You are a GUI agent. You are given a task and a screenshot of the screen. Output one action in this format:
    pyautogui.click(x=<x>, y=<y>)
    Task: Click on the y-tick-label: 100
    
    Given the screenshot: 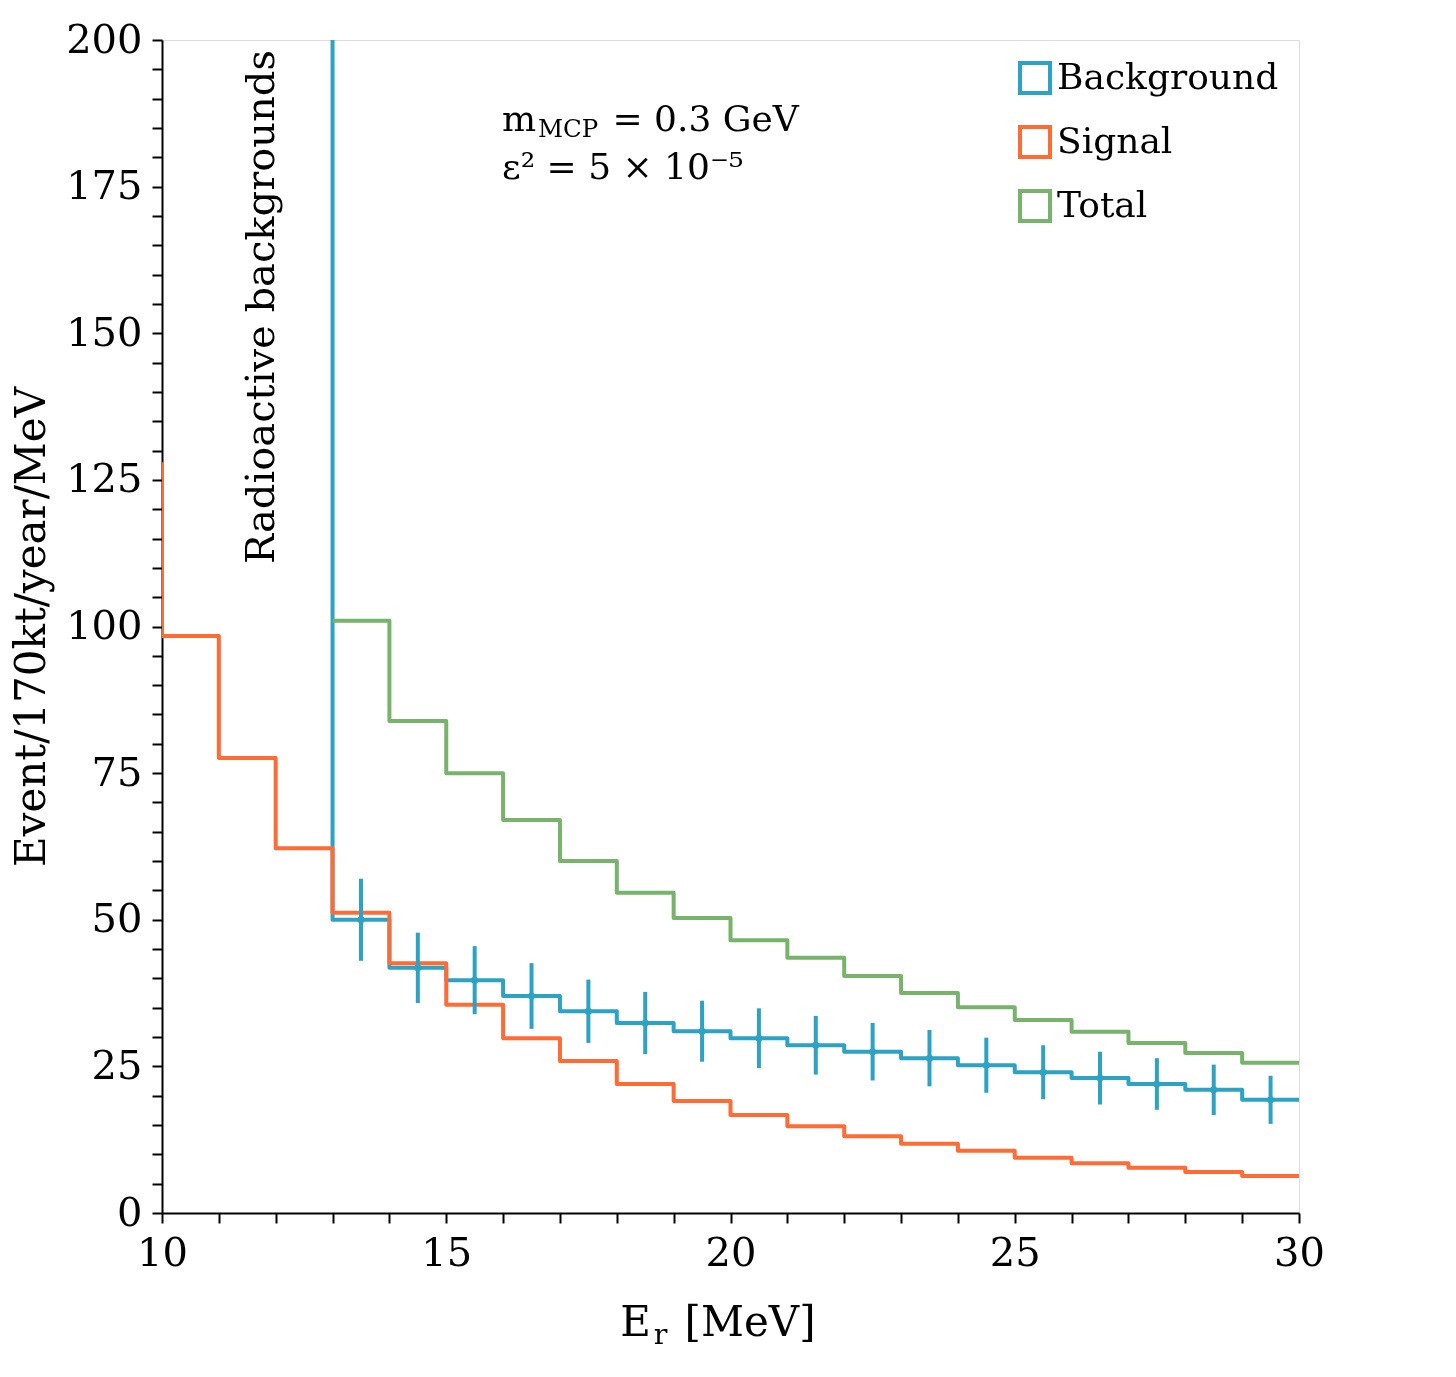 What is the action you would take?
    pyautogui.click(x=104, y=625)
    